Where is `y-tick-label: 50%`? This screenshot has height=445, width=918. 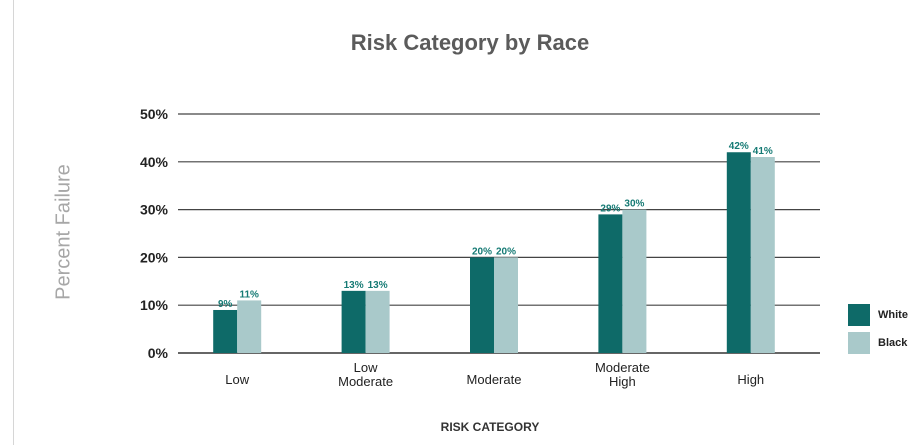
y-tick-label: 50% is located at coordinates (154, 114).